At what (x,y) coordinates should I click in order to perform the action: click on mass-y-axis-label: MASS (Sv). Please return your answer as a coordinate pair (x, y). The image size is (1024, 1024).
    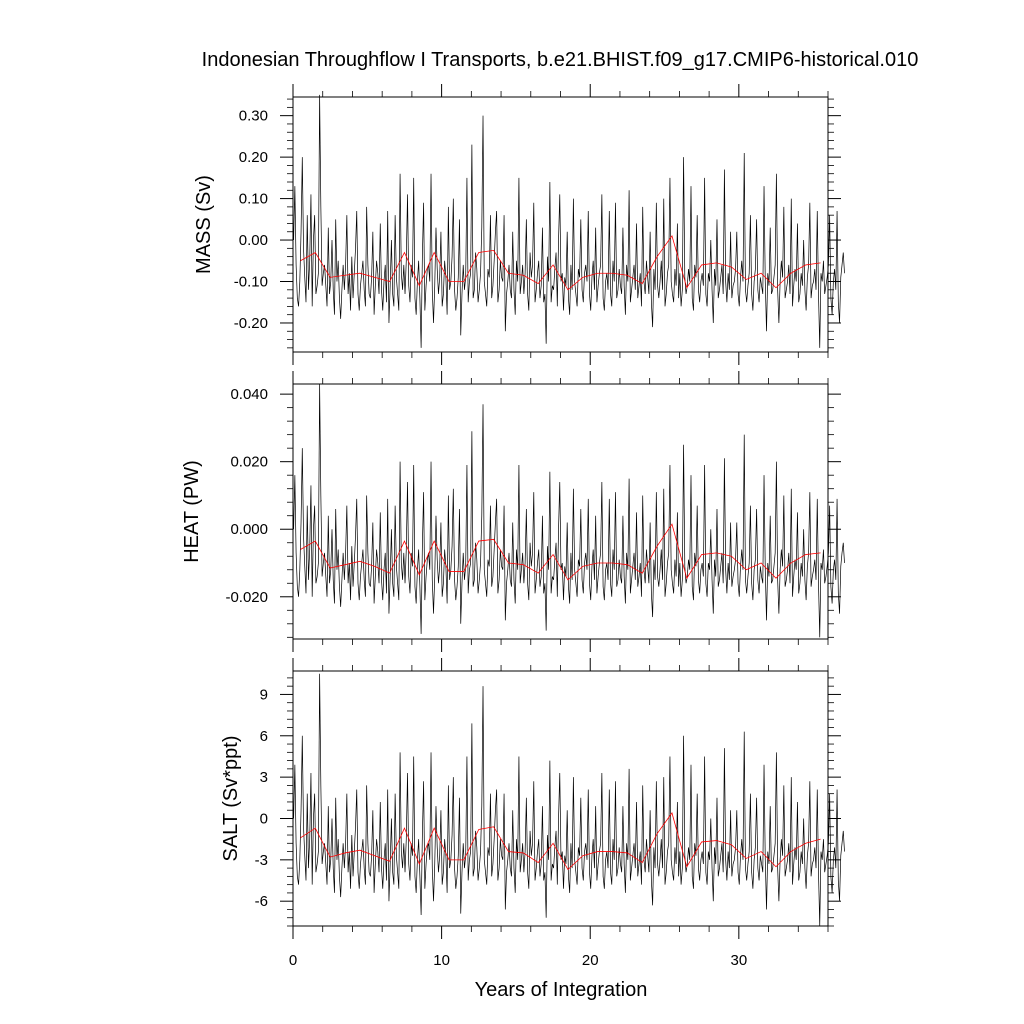
    Looking at the image, I should click on (204, 224).